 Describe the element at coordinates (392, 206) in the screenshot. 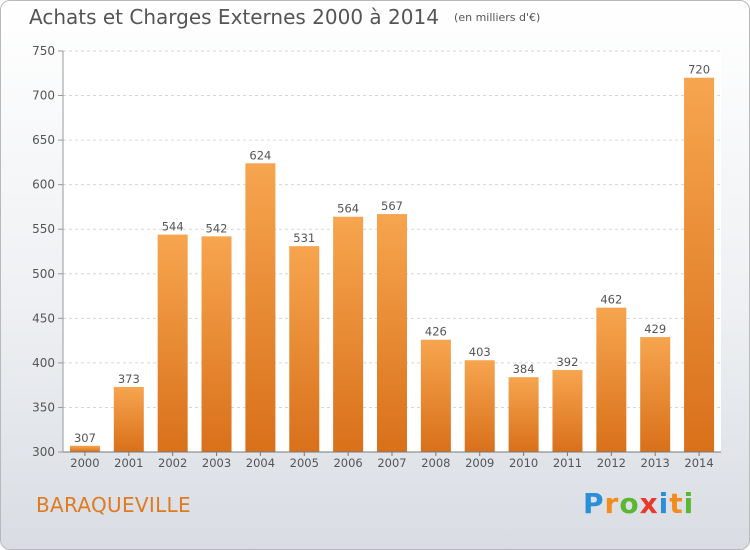

I see `value-label: 567` at that location.